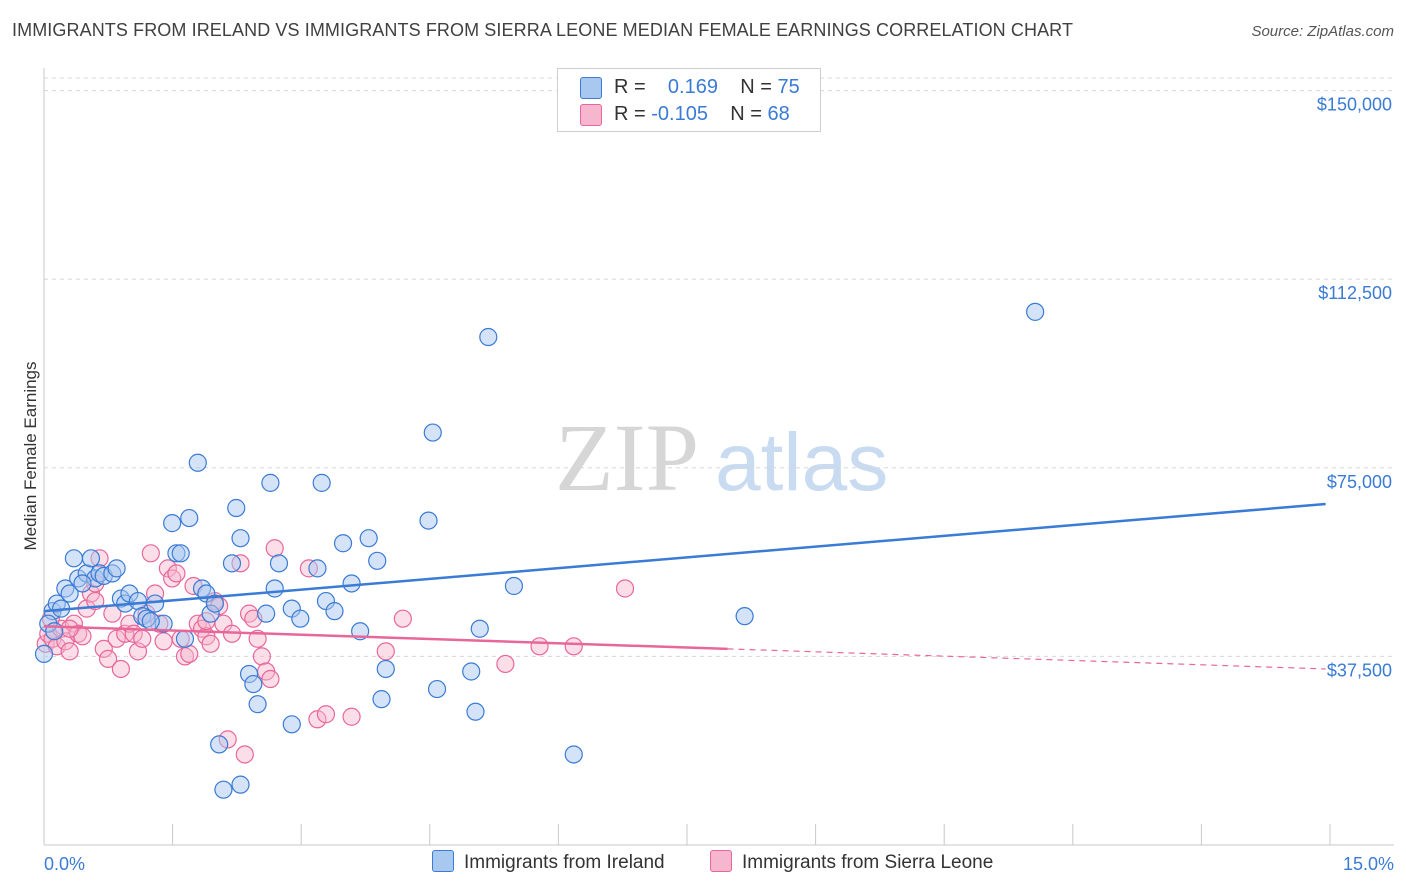 This screenshot has width=1406, height=892. I want to click on source-label: Source: ZipAtlas.com, so click(1322, 31).